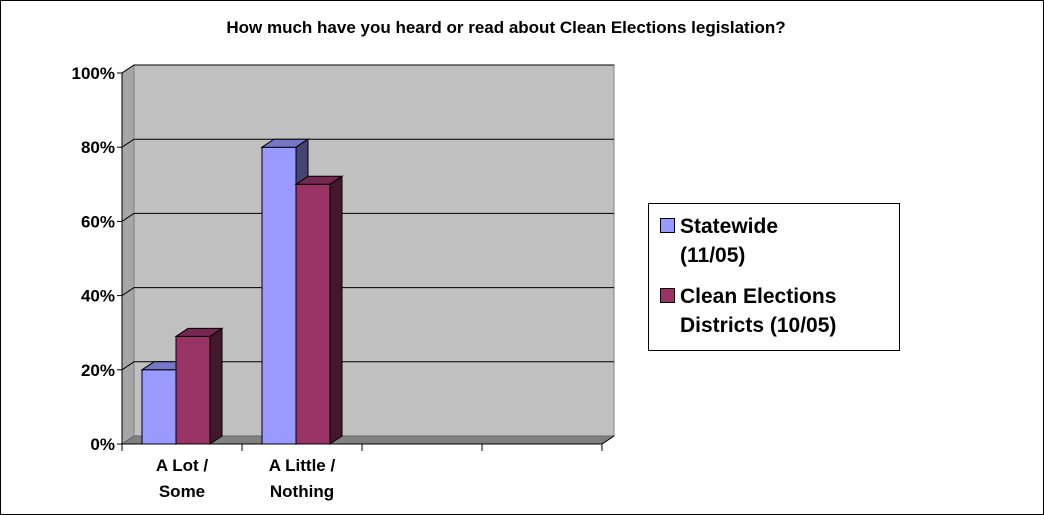 The width and height of the screenshot is (1044, 515). I want to click on legend-item-clean-elections: Clean Elections Districts (10/05), so click(748, 311).